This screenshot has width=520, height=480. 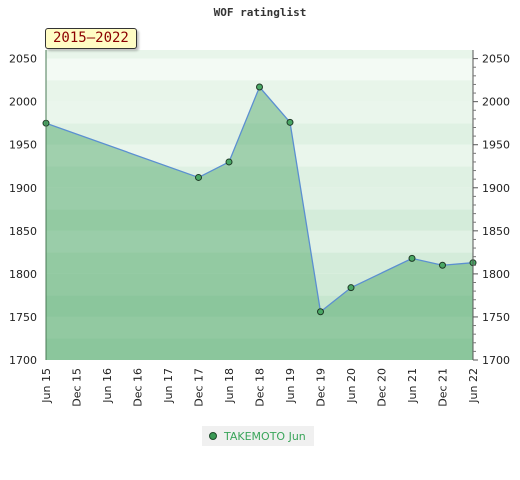 I want to click on y-tick-label-left: 1700, so click(x=23, y=360).